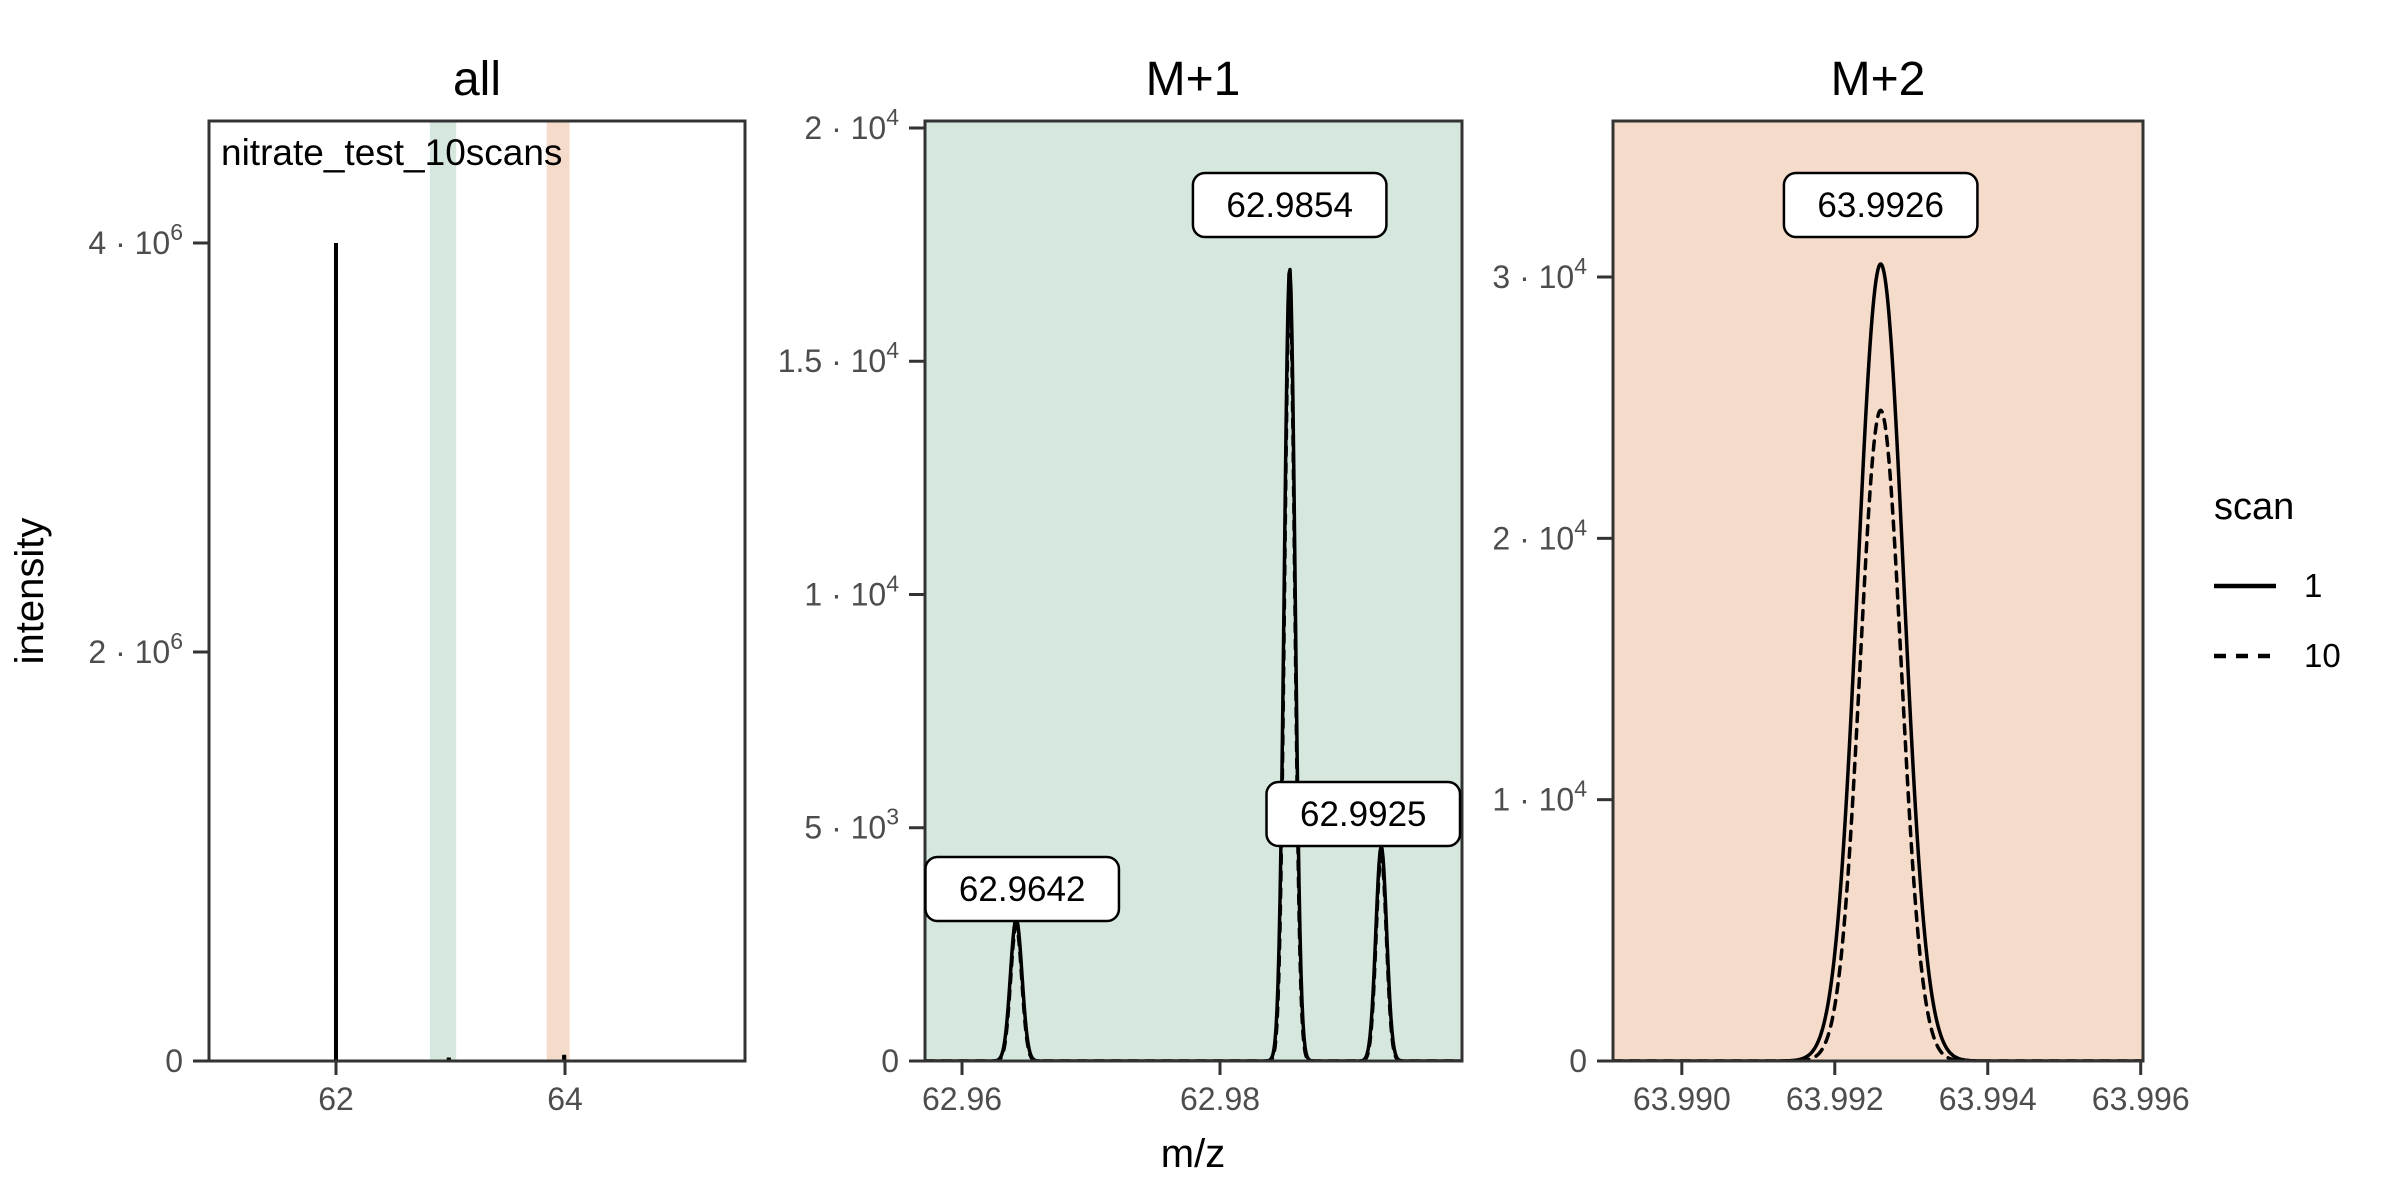  I want to click on panel-title-all: all, so click(477, 79).